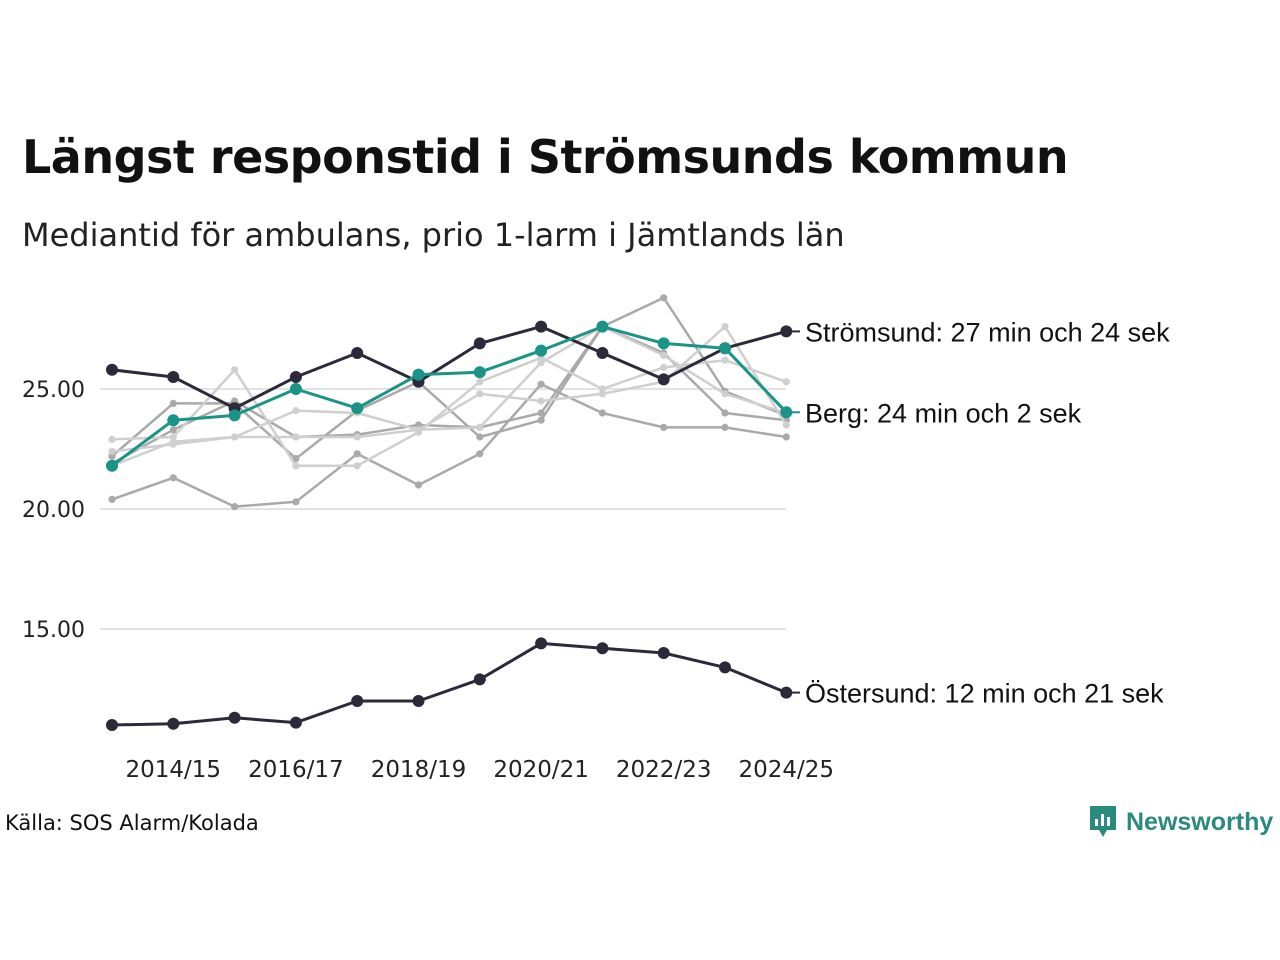  I want to click on series-strömsund, so click(449, 367).